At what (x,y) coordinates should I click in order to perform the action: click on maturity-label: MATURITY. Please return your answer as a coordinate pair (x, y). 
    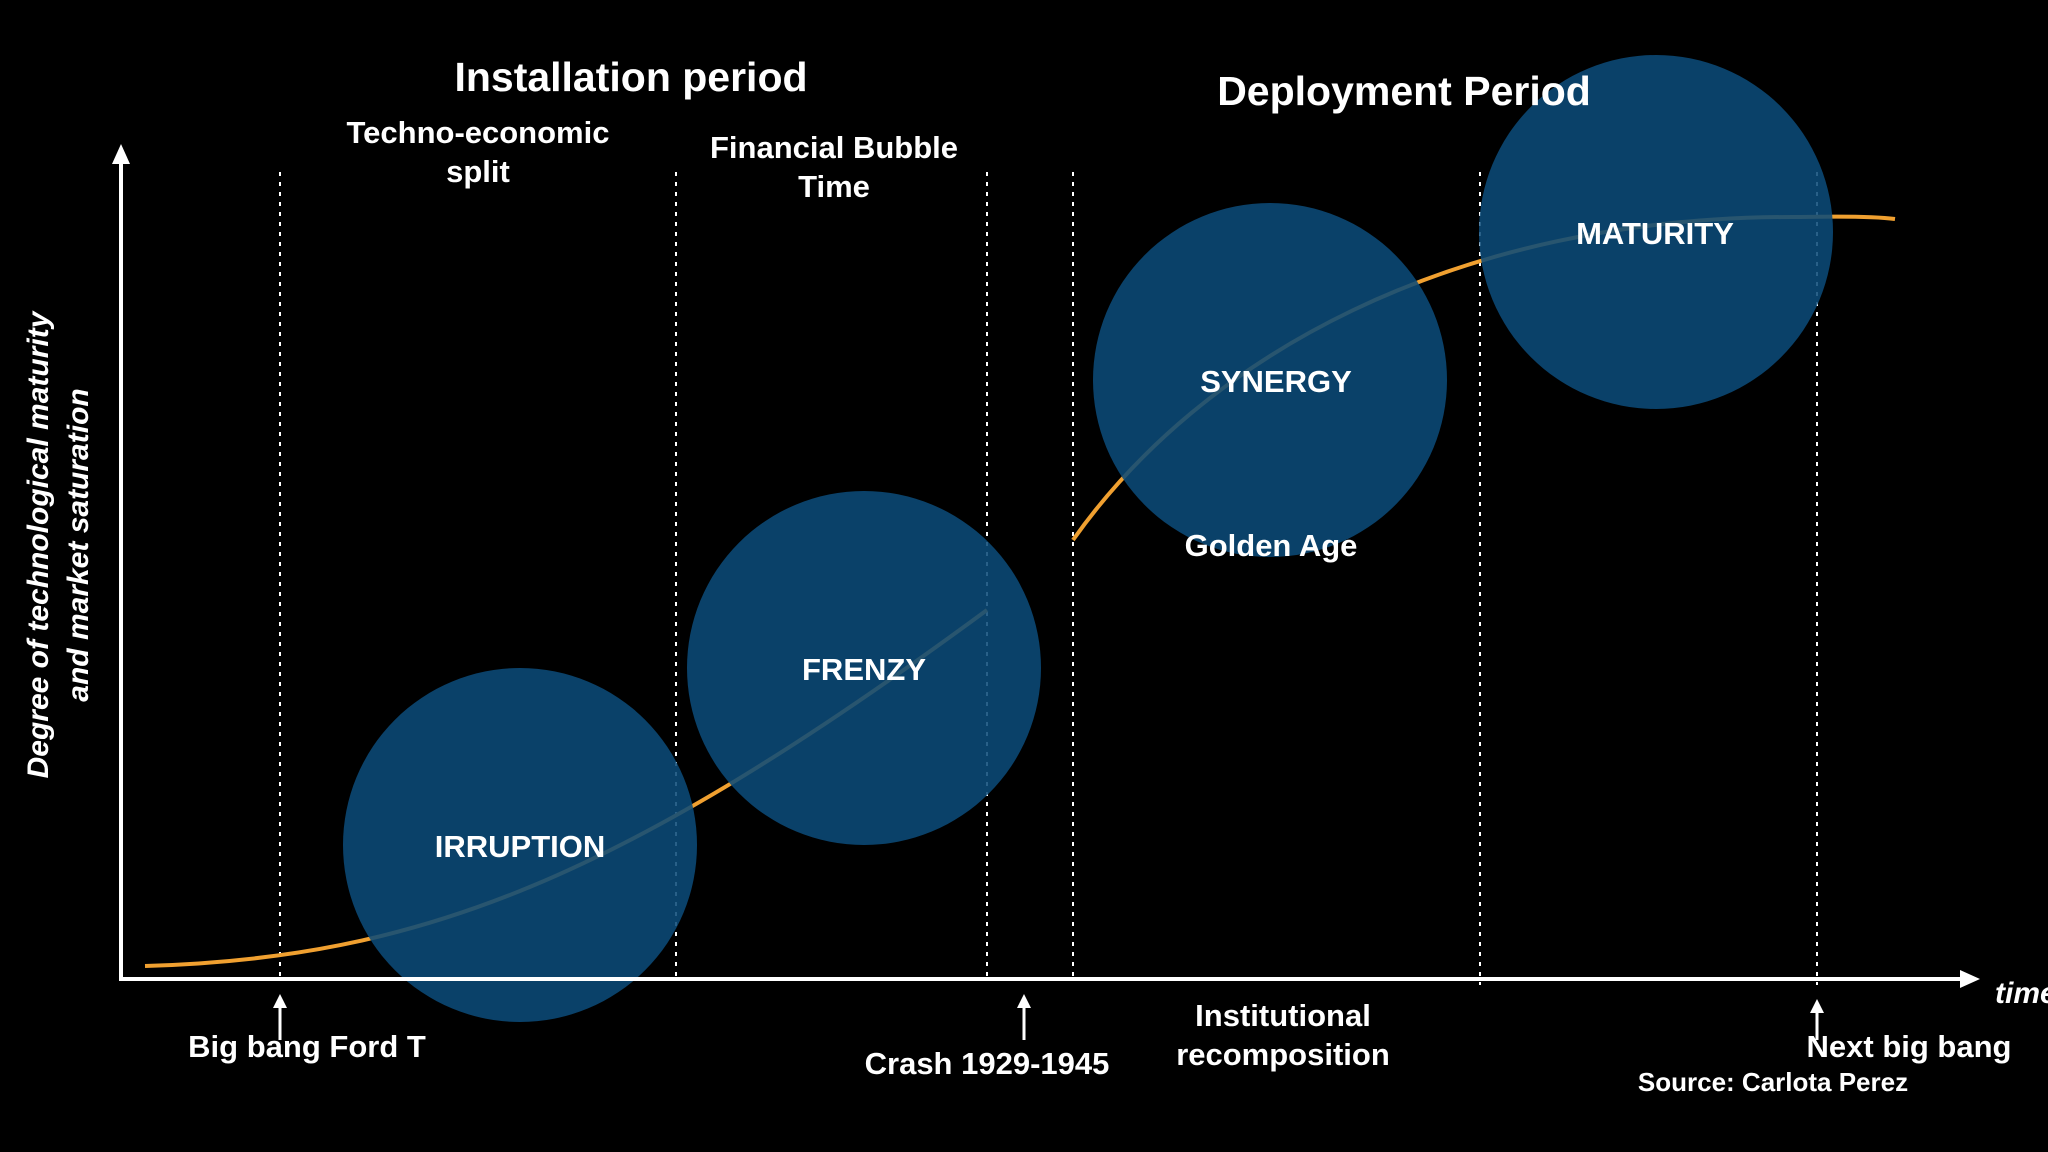
    Looking at the image, I should click on (1655, 233).